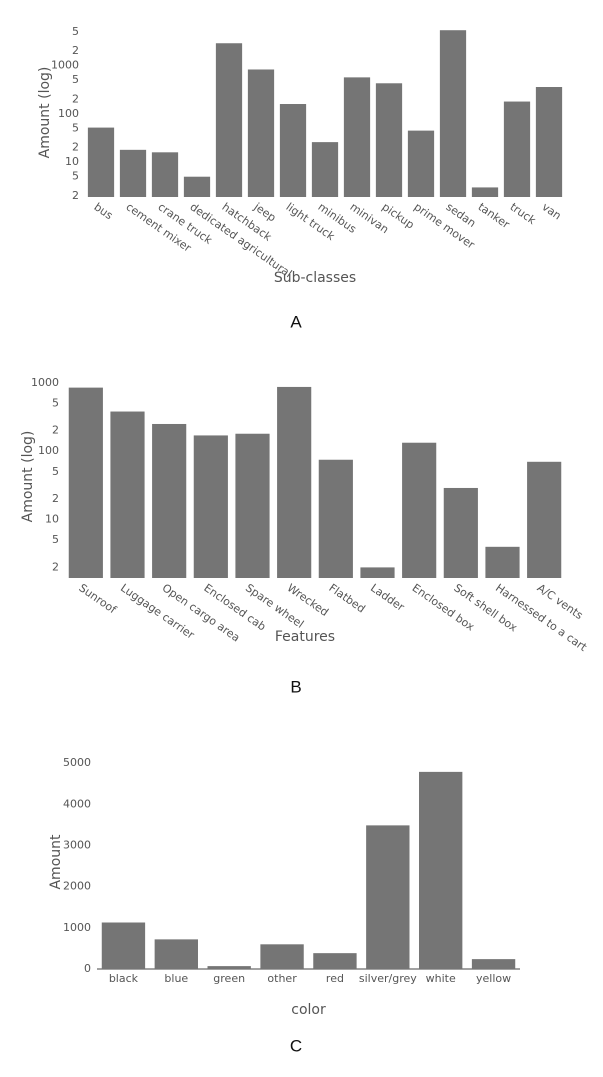 This screenshot has height=1077, width=603. What do you see at coordinates (296, 321) in the screenshot?
I see `caption: A` at bounding box center [296, 321].